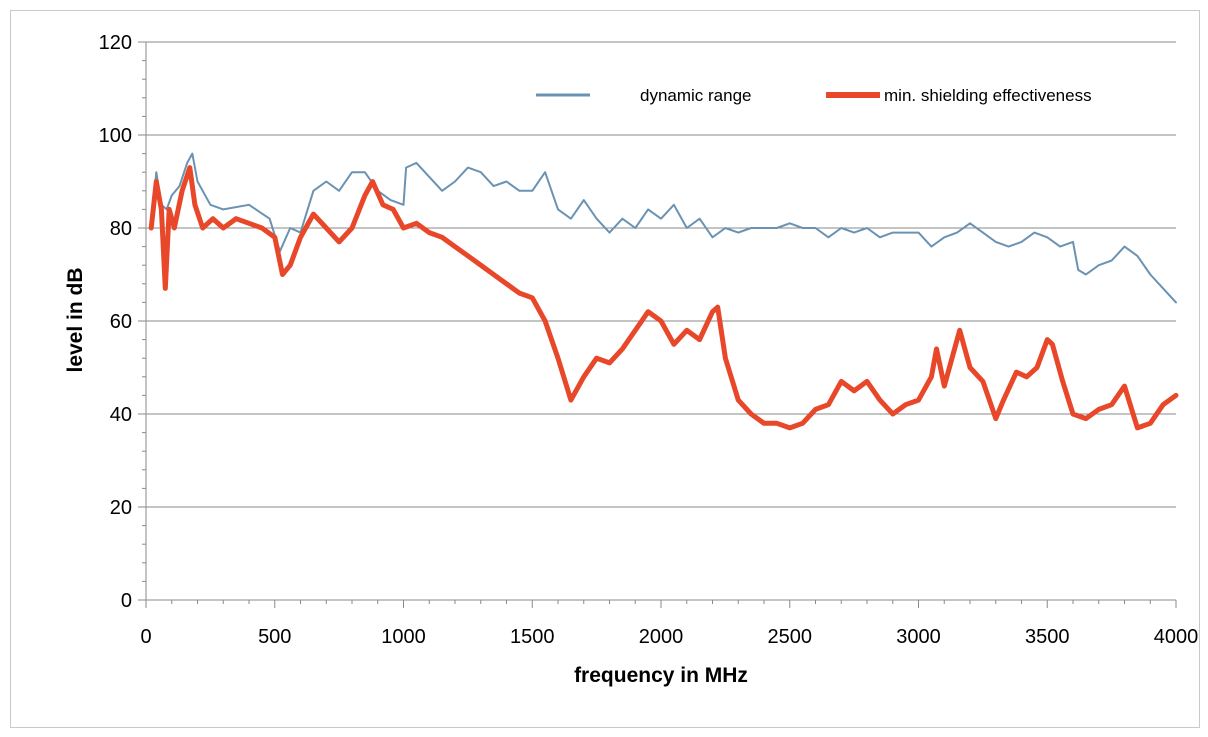 The width and height of the screenshot is (1208, 737). Describe the element at coordinates (115, 136) in the screenshot. I see `y-tick-label-100: 100` at that location.